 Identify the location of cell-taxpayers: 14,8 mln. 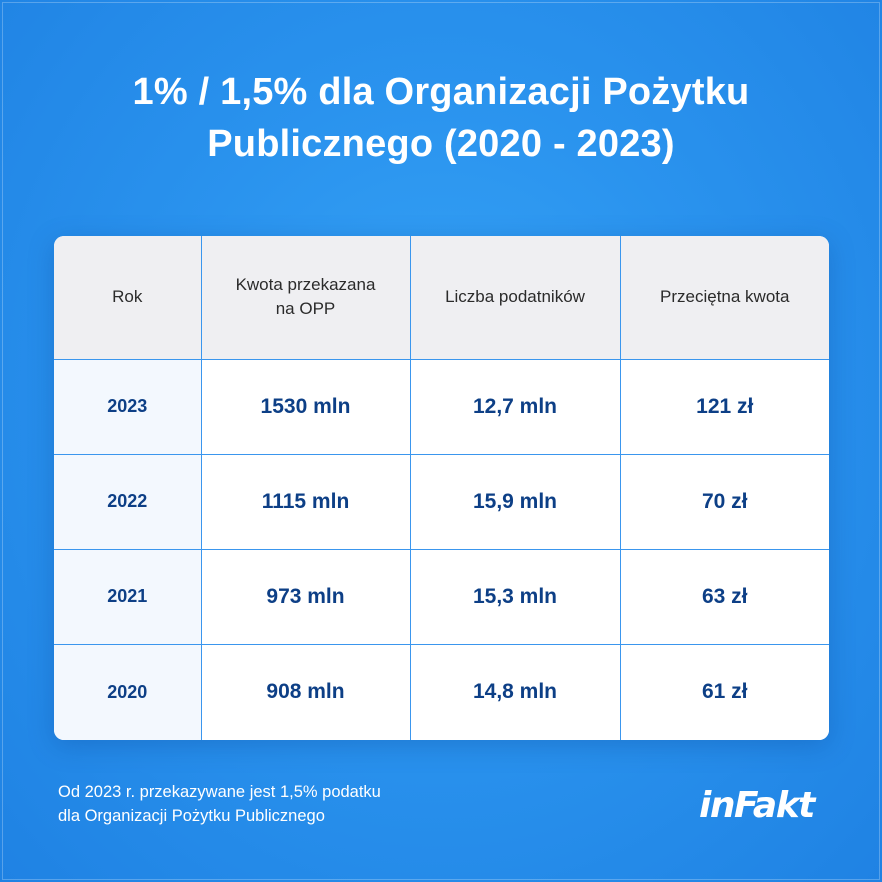
(515, 692).